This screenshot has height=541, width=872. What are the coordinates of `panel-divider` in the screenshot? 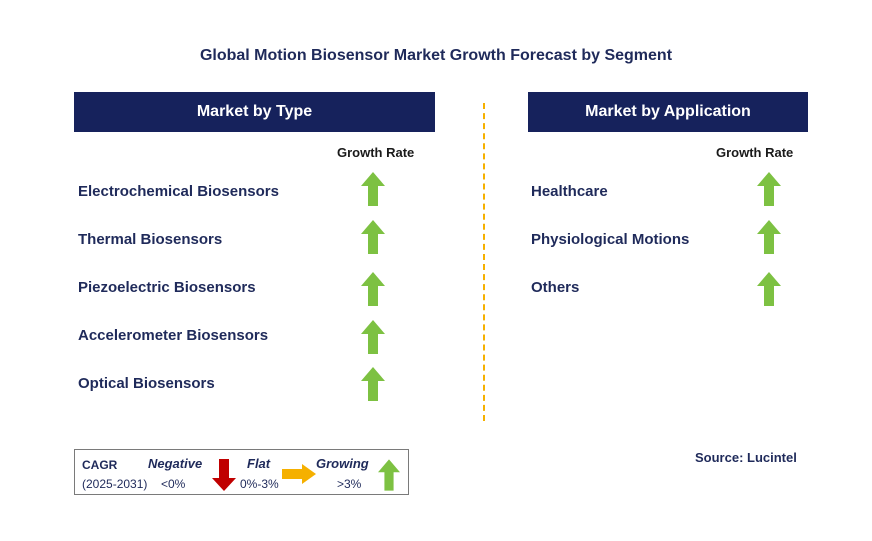 It's located at (484, 262).